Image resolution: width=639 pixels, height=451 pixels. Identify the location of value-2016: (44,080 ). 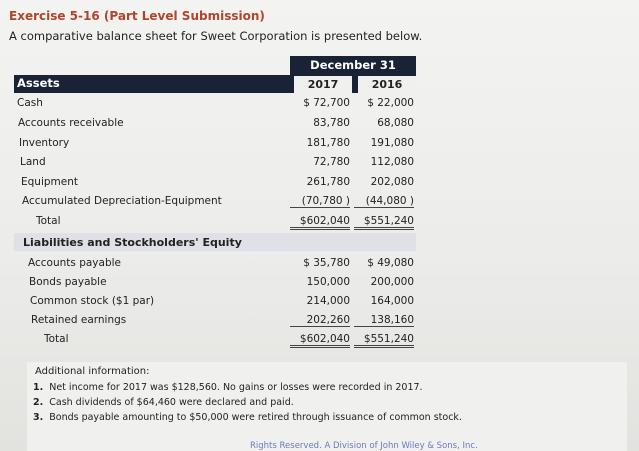
(384, 201).